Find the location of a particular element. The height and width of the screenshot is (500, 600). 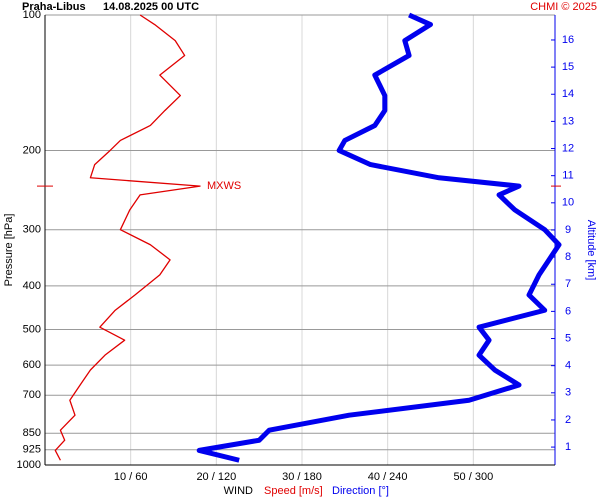

x-tick-label: 40 / 240 is located at coordinates (388, 477).